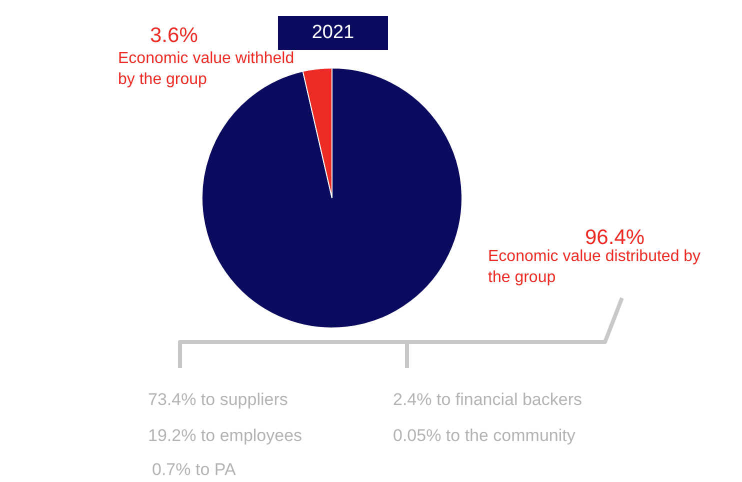 Image resolution: width=742 pixels, height=482 pixels. What do you see at coordinates (595, 267) in the screenshot?
I see `slice-label: Economic value distributed by the group` at bounding box center [595, 267].